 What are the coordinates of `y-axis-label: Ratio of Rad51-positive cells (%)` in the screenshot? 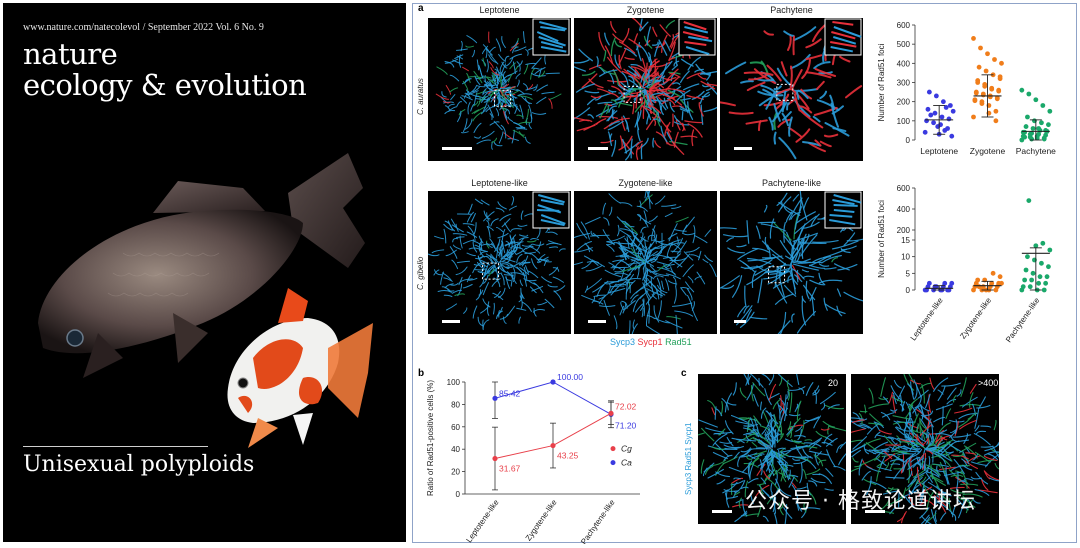 It's located at (430, 438).